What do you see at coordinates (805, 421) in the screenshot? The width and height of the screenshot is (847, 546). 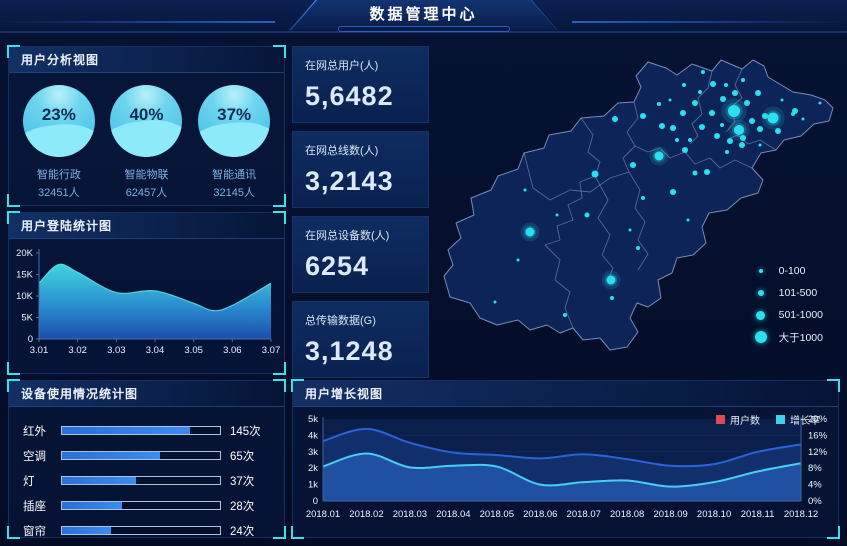 I see `legend-label: 增长率` at bounding box center [805, 421].